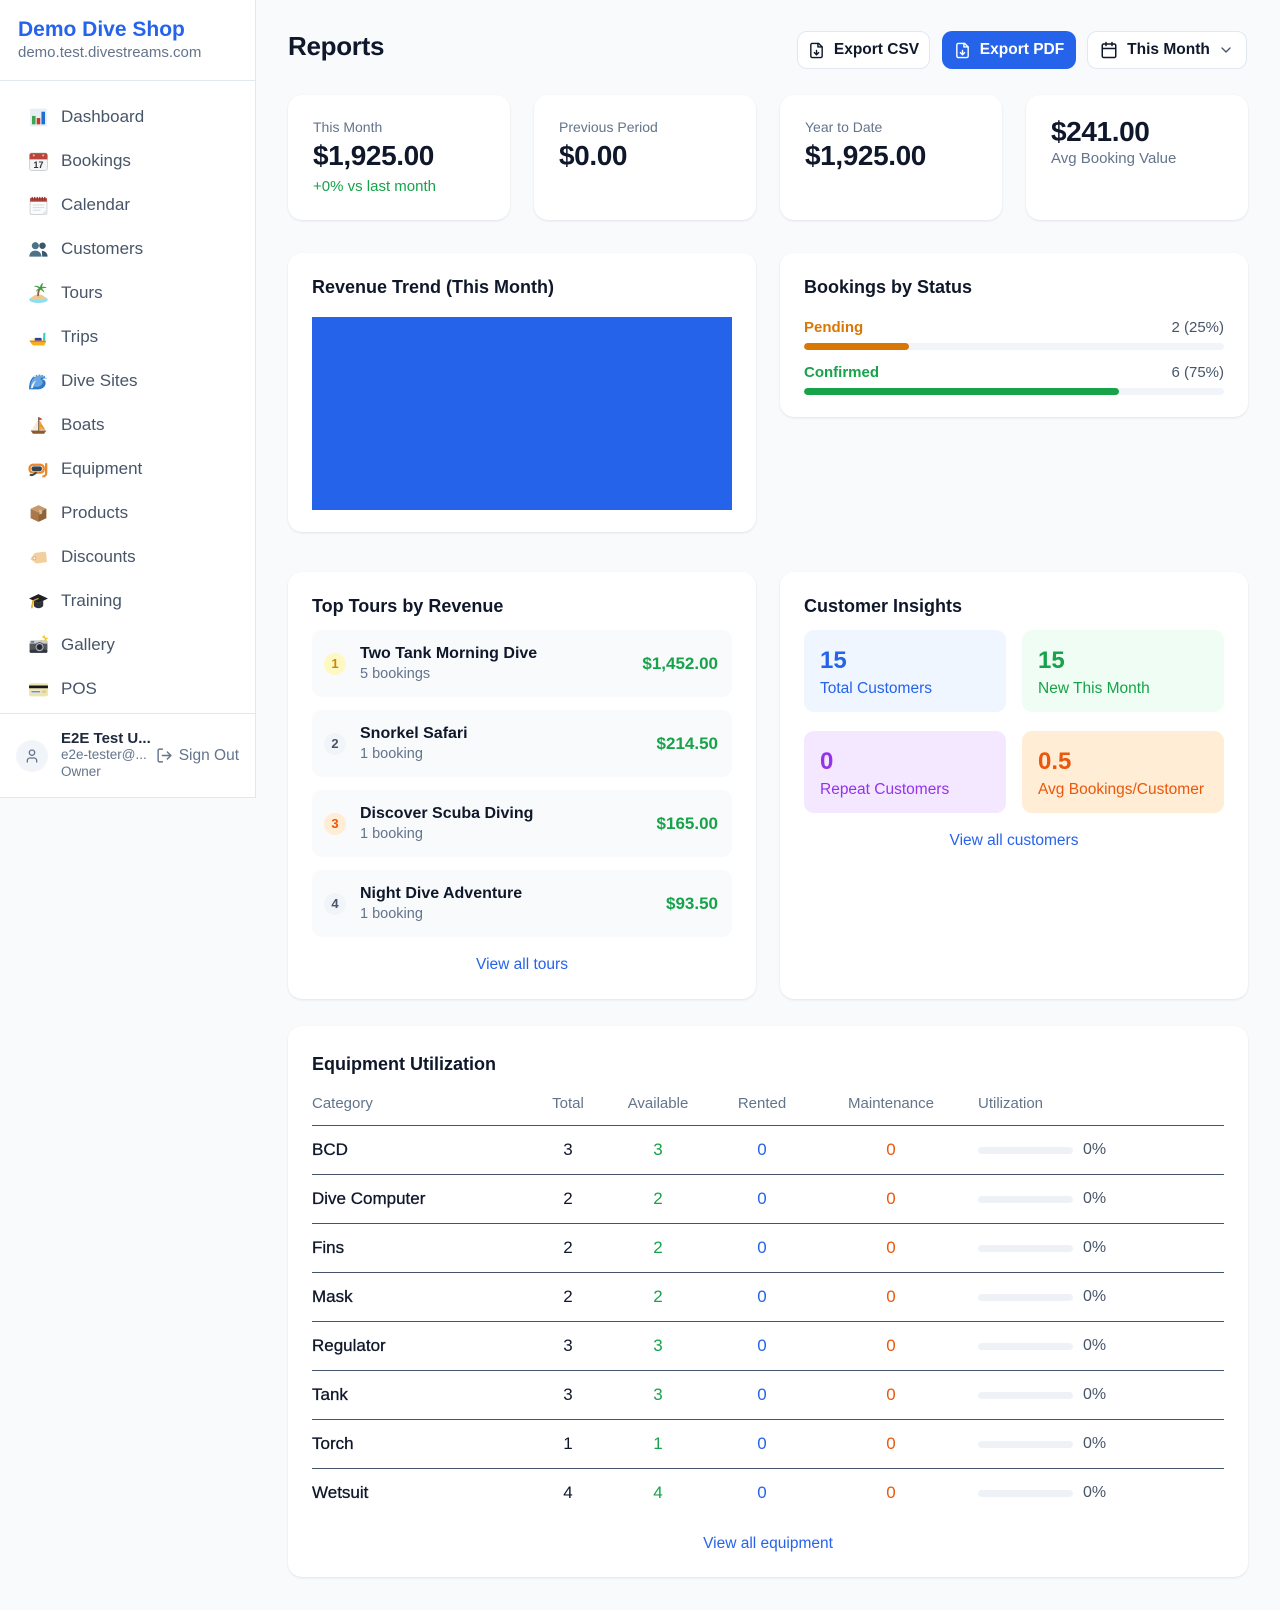 The width and height of the screenshot is (1280, 1610). I want to click on svg-text: 17, so click(39, 164).